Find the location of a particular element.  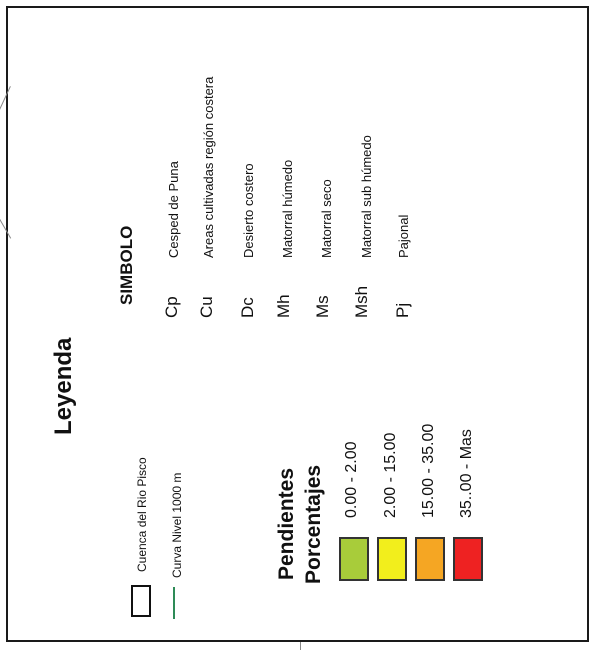

symbol-desc-mh: Matorral húmedo is located at coordinates (287, 208).